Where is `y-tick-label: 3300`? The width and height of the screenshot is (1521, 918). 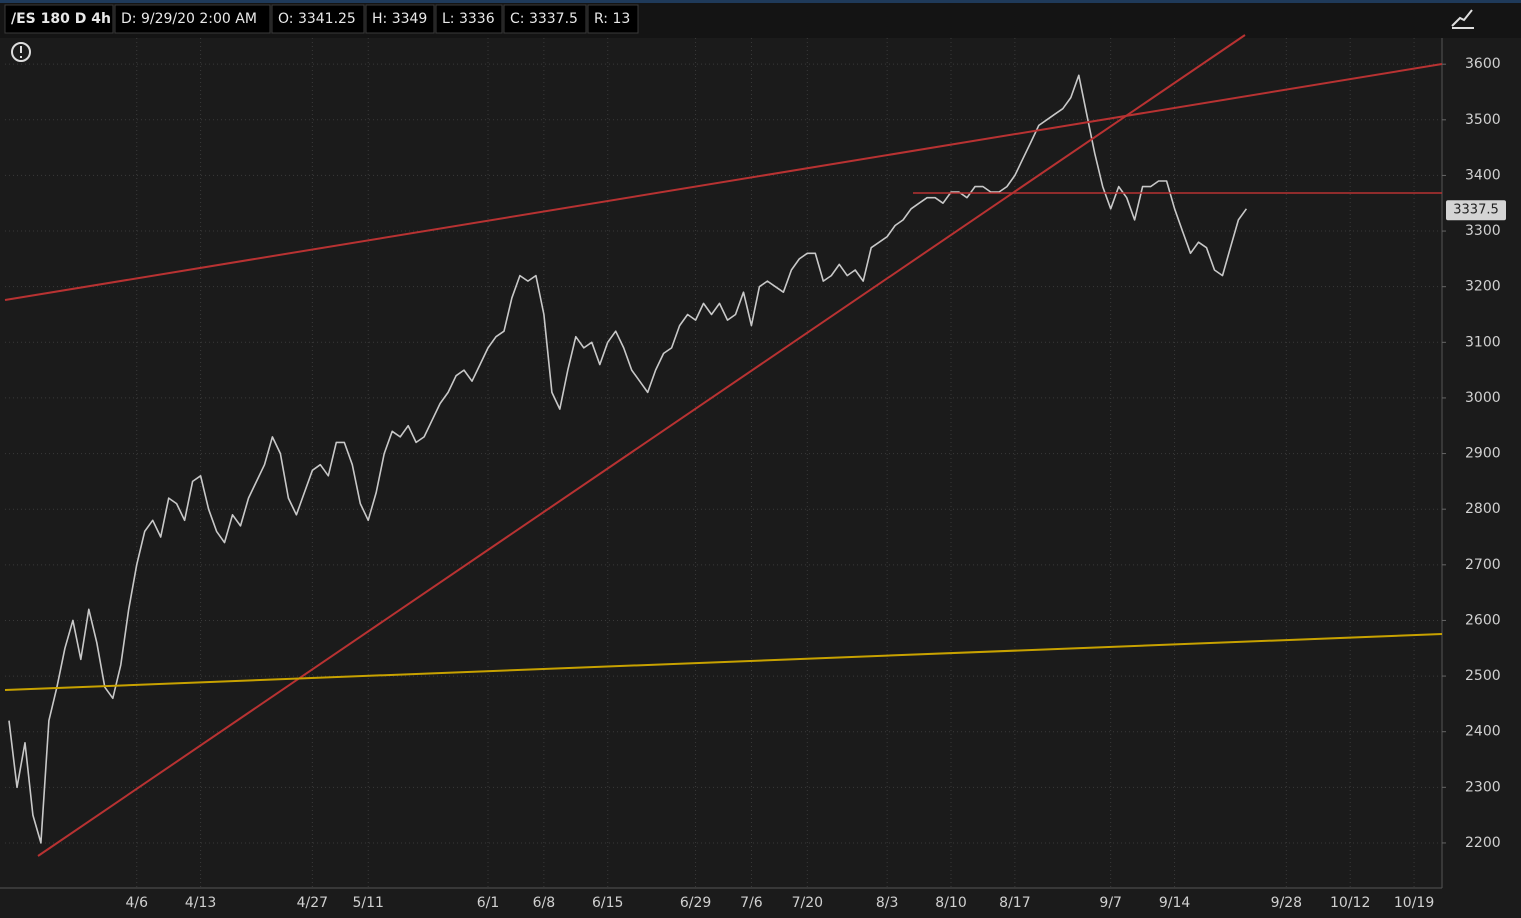
y-tick-label: 3300 is located at coordinates (1483, 231).